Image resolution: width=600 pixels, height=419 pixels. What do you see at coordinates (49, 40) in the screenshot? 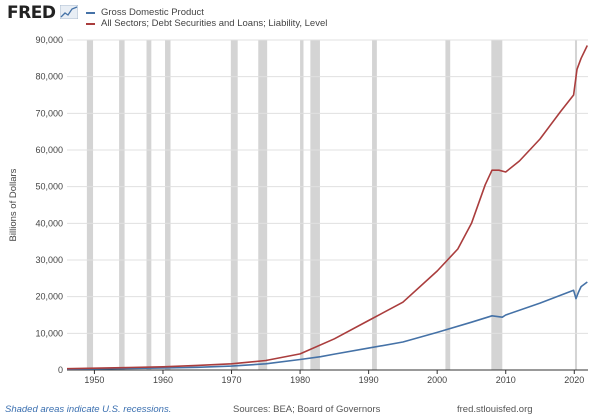
I see `y-tick-label-9: 90,000` at bounding box center [49, 40].